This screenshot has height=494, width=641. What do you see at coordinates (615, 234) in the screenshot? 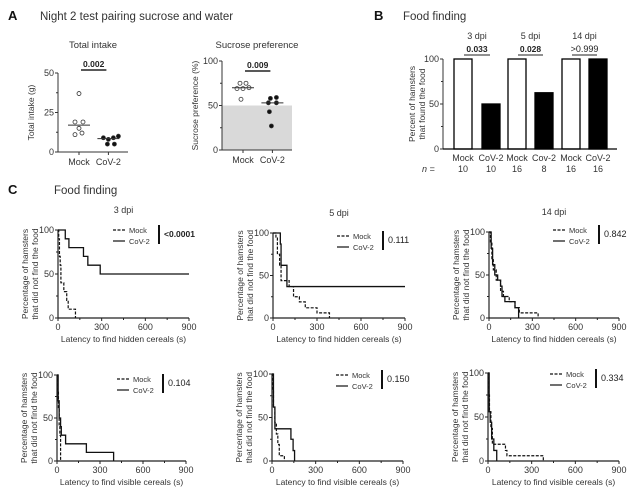
I see `p-value: 0.842` at bounding box center [615, 234].